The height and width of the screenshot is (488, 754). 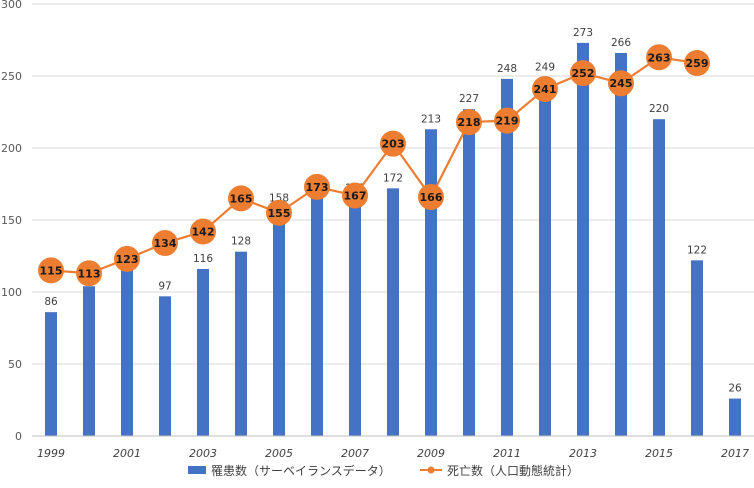 What do you see at coordinates (301, 470) in the screenshot?
I see `legend-bar-label: 罹患数（サーベイランスデータ）` at bounding box center [301, 470].